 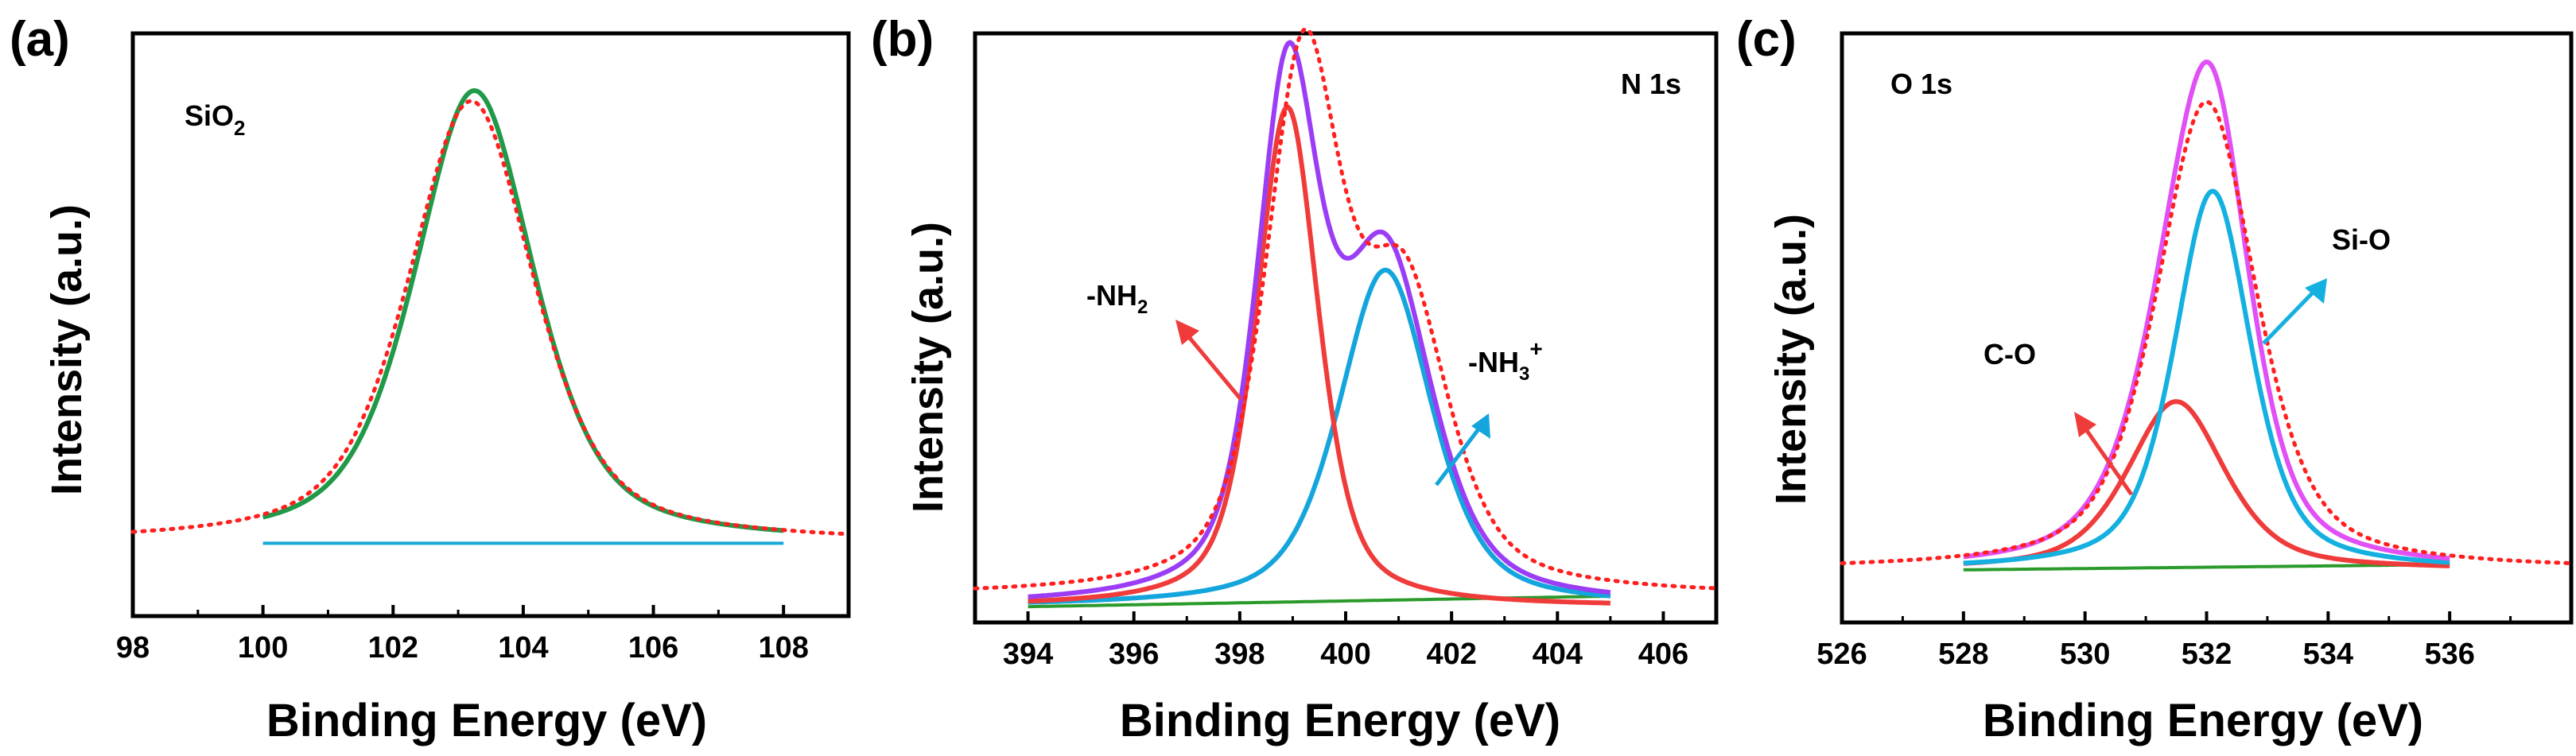 What do you see at coordinates (2328, 654) in the screenshot?
I see `x-tick-label: 534` at bounding box center [2328, 654].